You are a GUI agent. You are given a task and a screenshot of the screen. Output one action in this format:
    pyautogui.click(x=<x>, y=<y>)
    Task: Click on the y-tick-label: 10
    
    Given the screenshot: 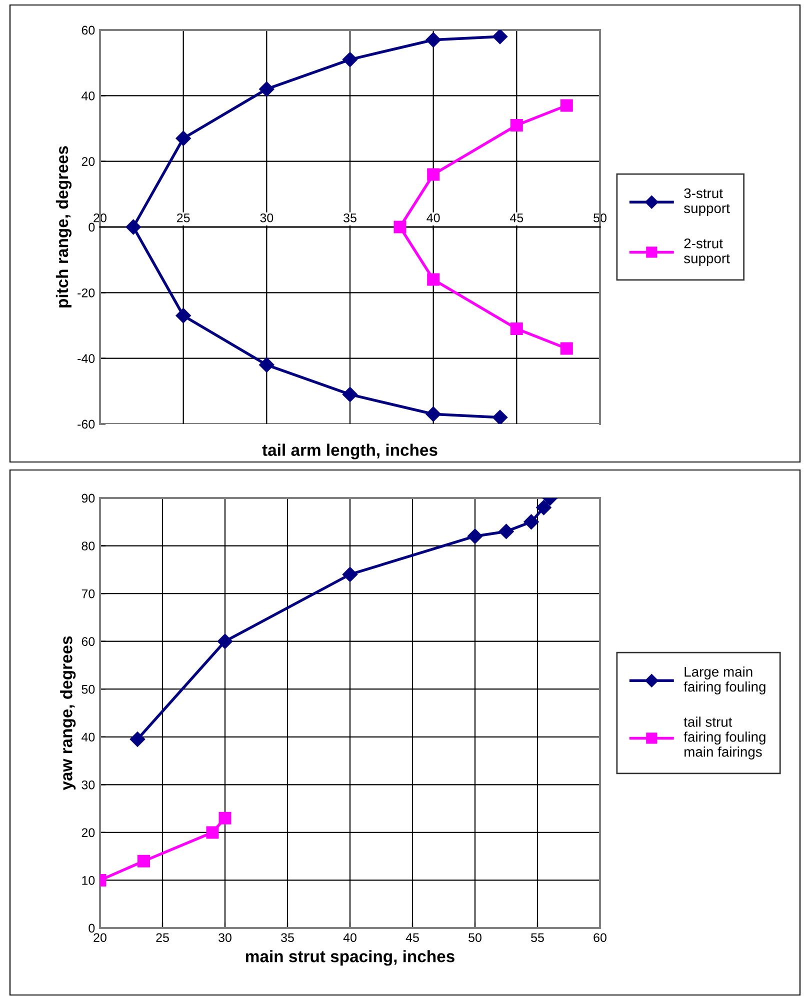 What is the action you would take?
    pyautogui.click(x=88, y=880)
    